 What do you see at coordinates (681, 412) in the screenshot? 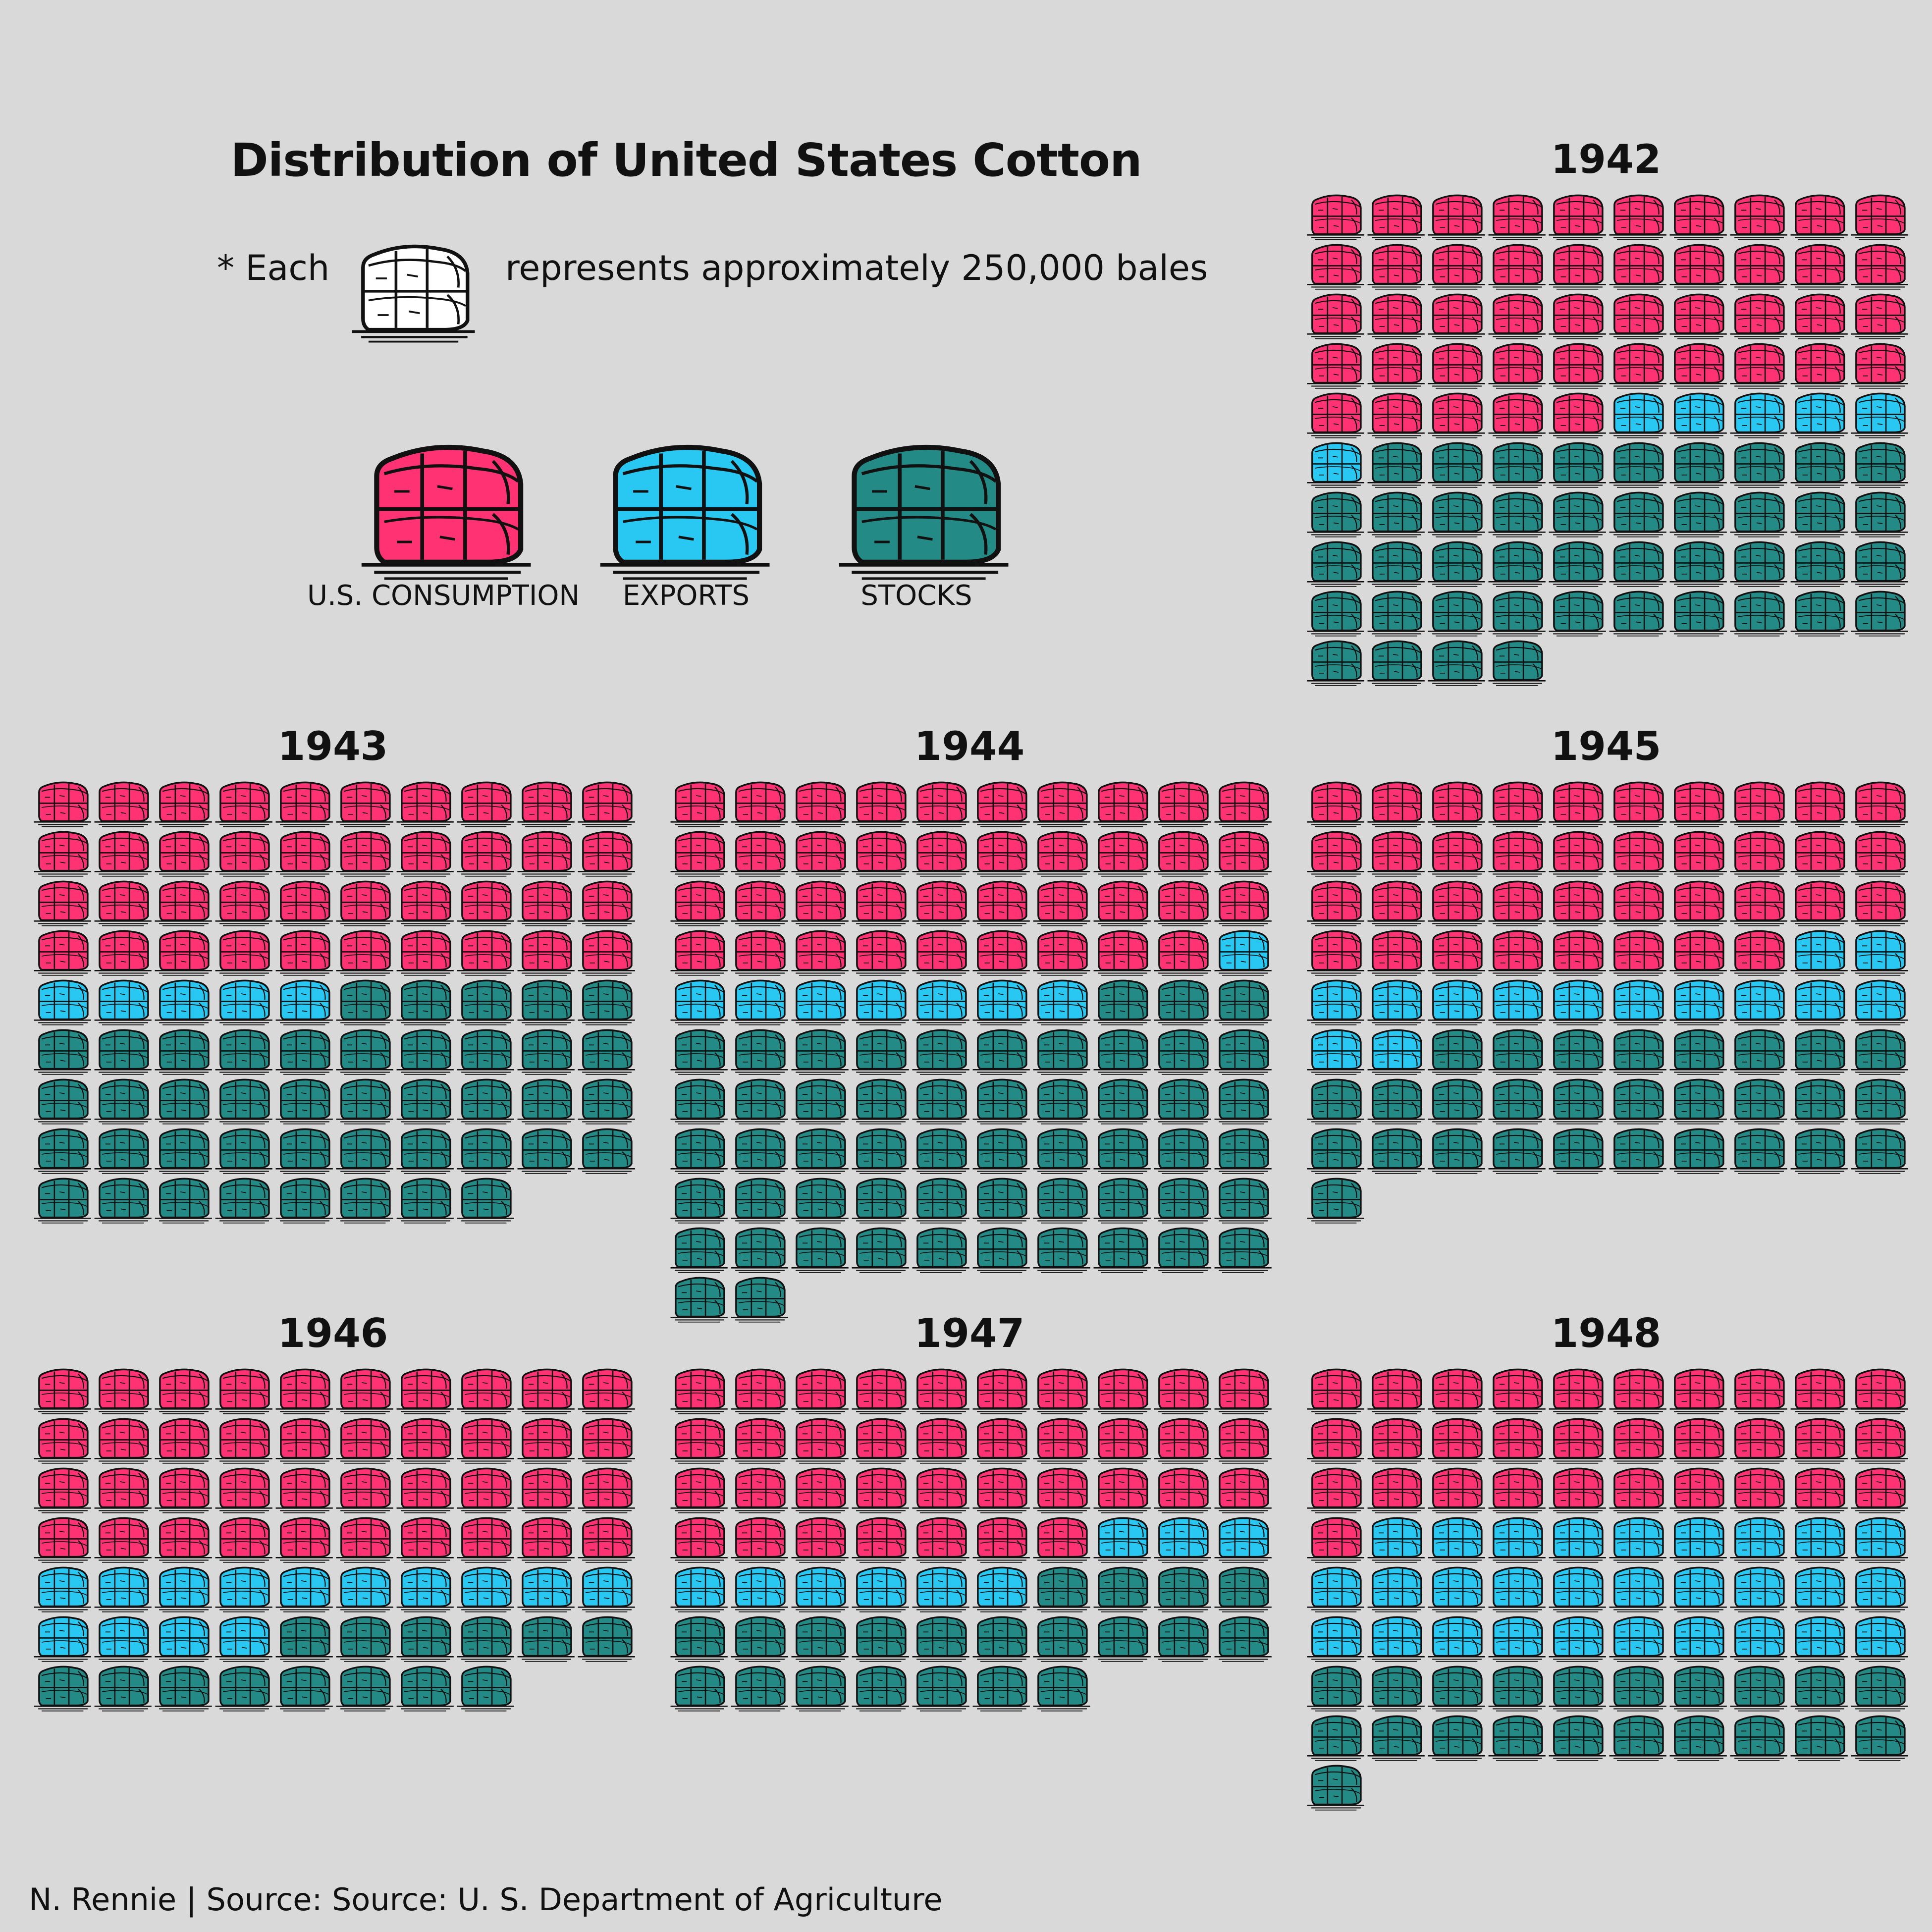
I see `legend-icons` at bounding box center [681, 412].